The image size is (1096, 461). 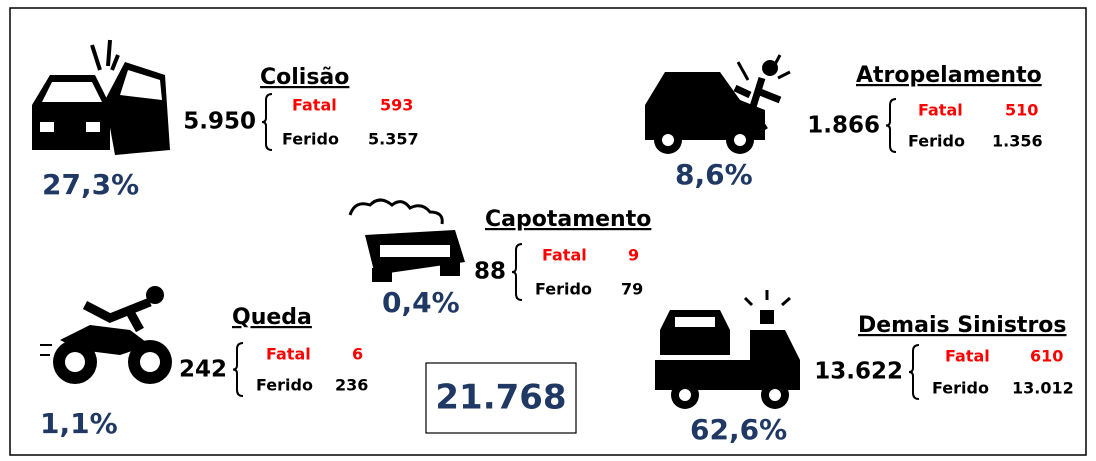 What do you see at coordinates (949, 75) in the screenshot?
I see `group-title: Atropelamento` at bounding box center [949, 75].